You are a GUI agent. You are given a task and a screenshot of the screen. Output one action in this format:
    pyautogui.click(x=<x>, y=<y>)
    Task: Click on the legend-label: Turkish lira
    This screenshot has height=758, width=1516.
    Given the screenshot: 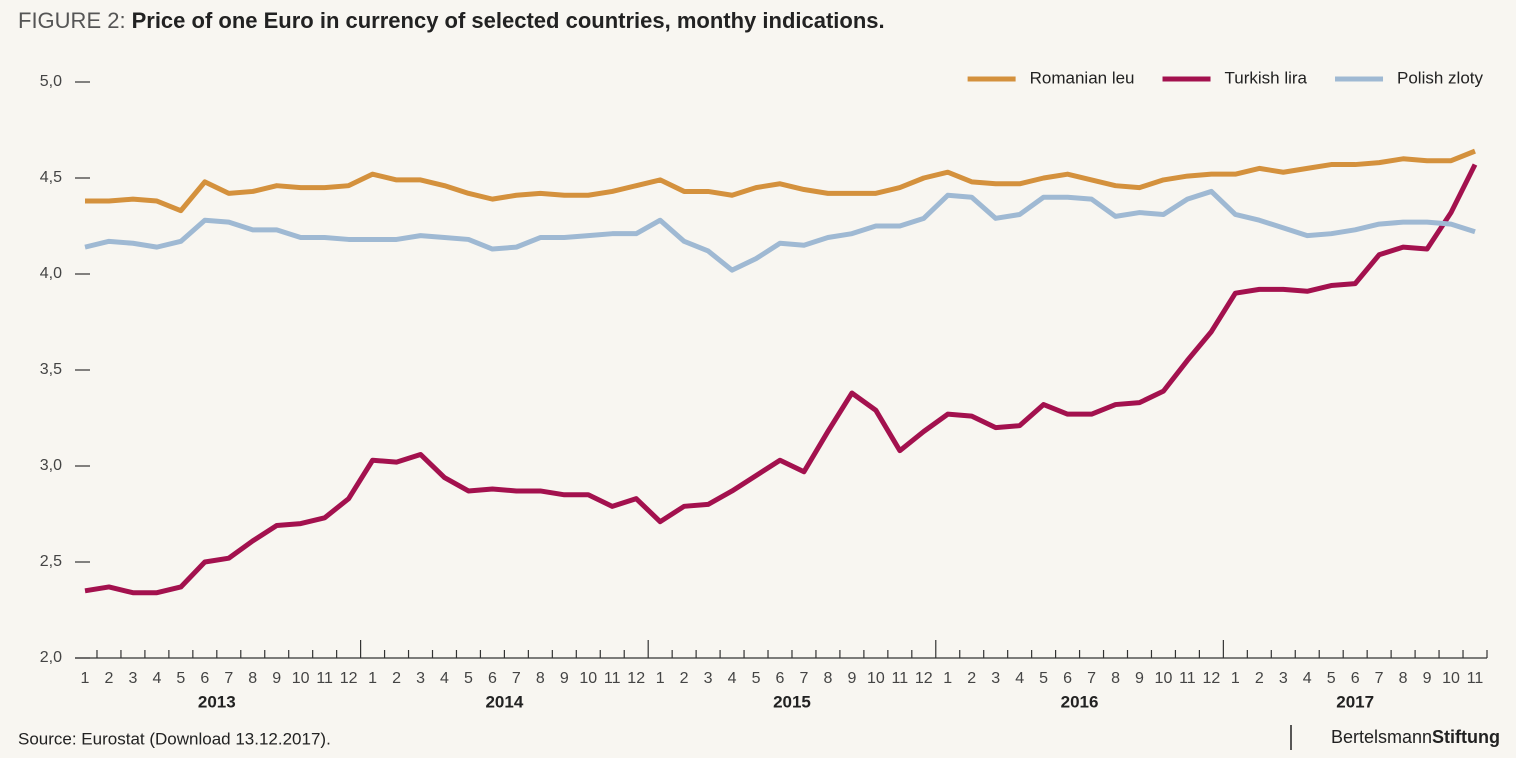 What is the action you would take?
    pyautogui.click(x=1266, y=77)
    